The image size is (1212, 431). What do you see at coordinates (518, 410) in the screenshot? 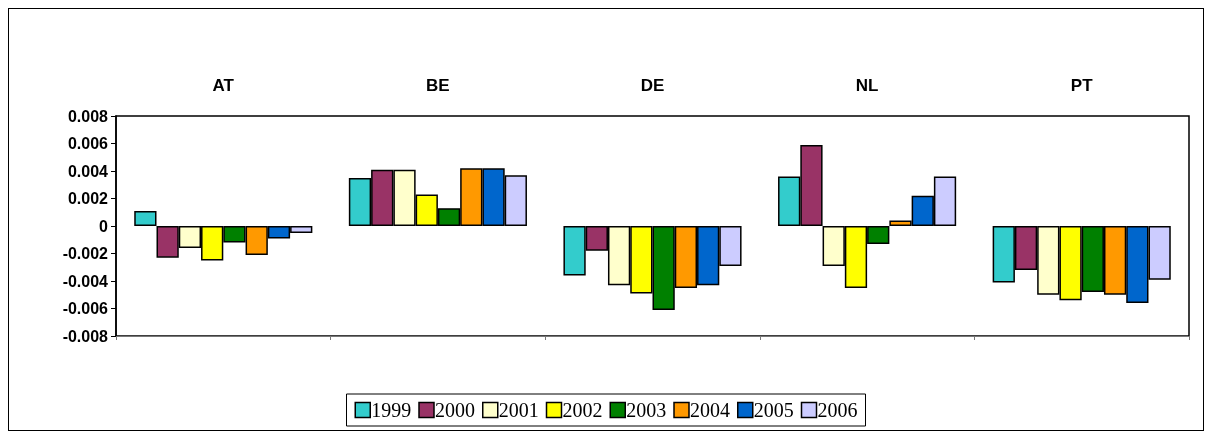
I see `legend-label: 2001` at bounding box center [518, 410].